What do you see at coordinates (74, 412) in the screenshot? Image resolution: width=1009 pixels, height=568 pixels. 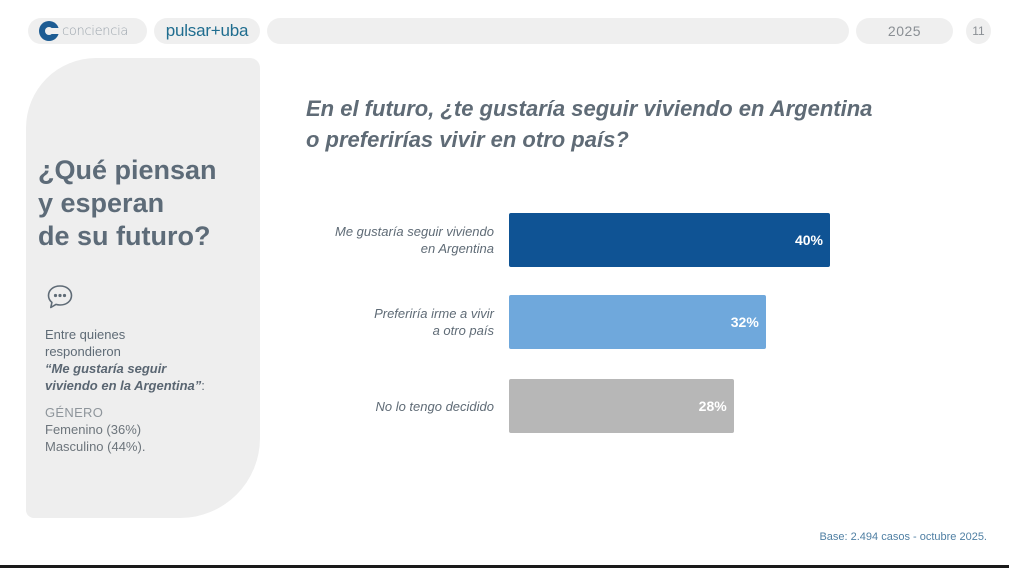 I see `gender-heading: GÉNERO` at bounding box center [74, 412].